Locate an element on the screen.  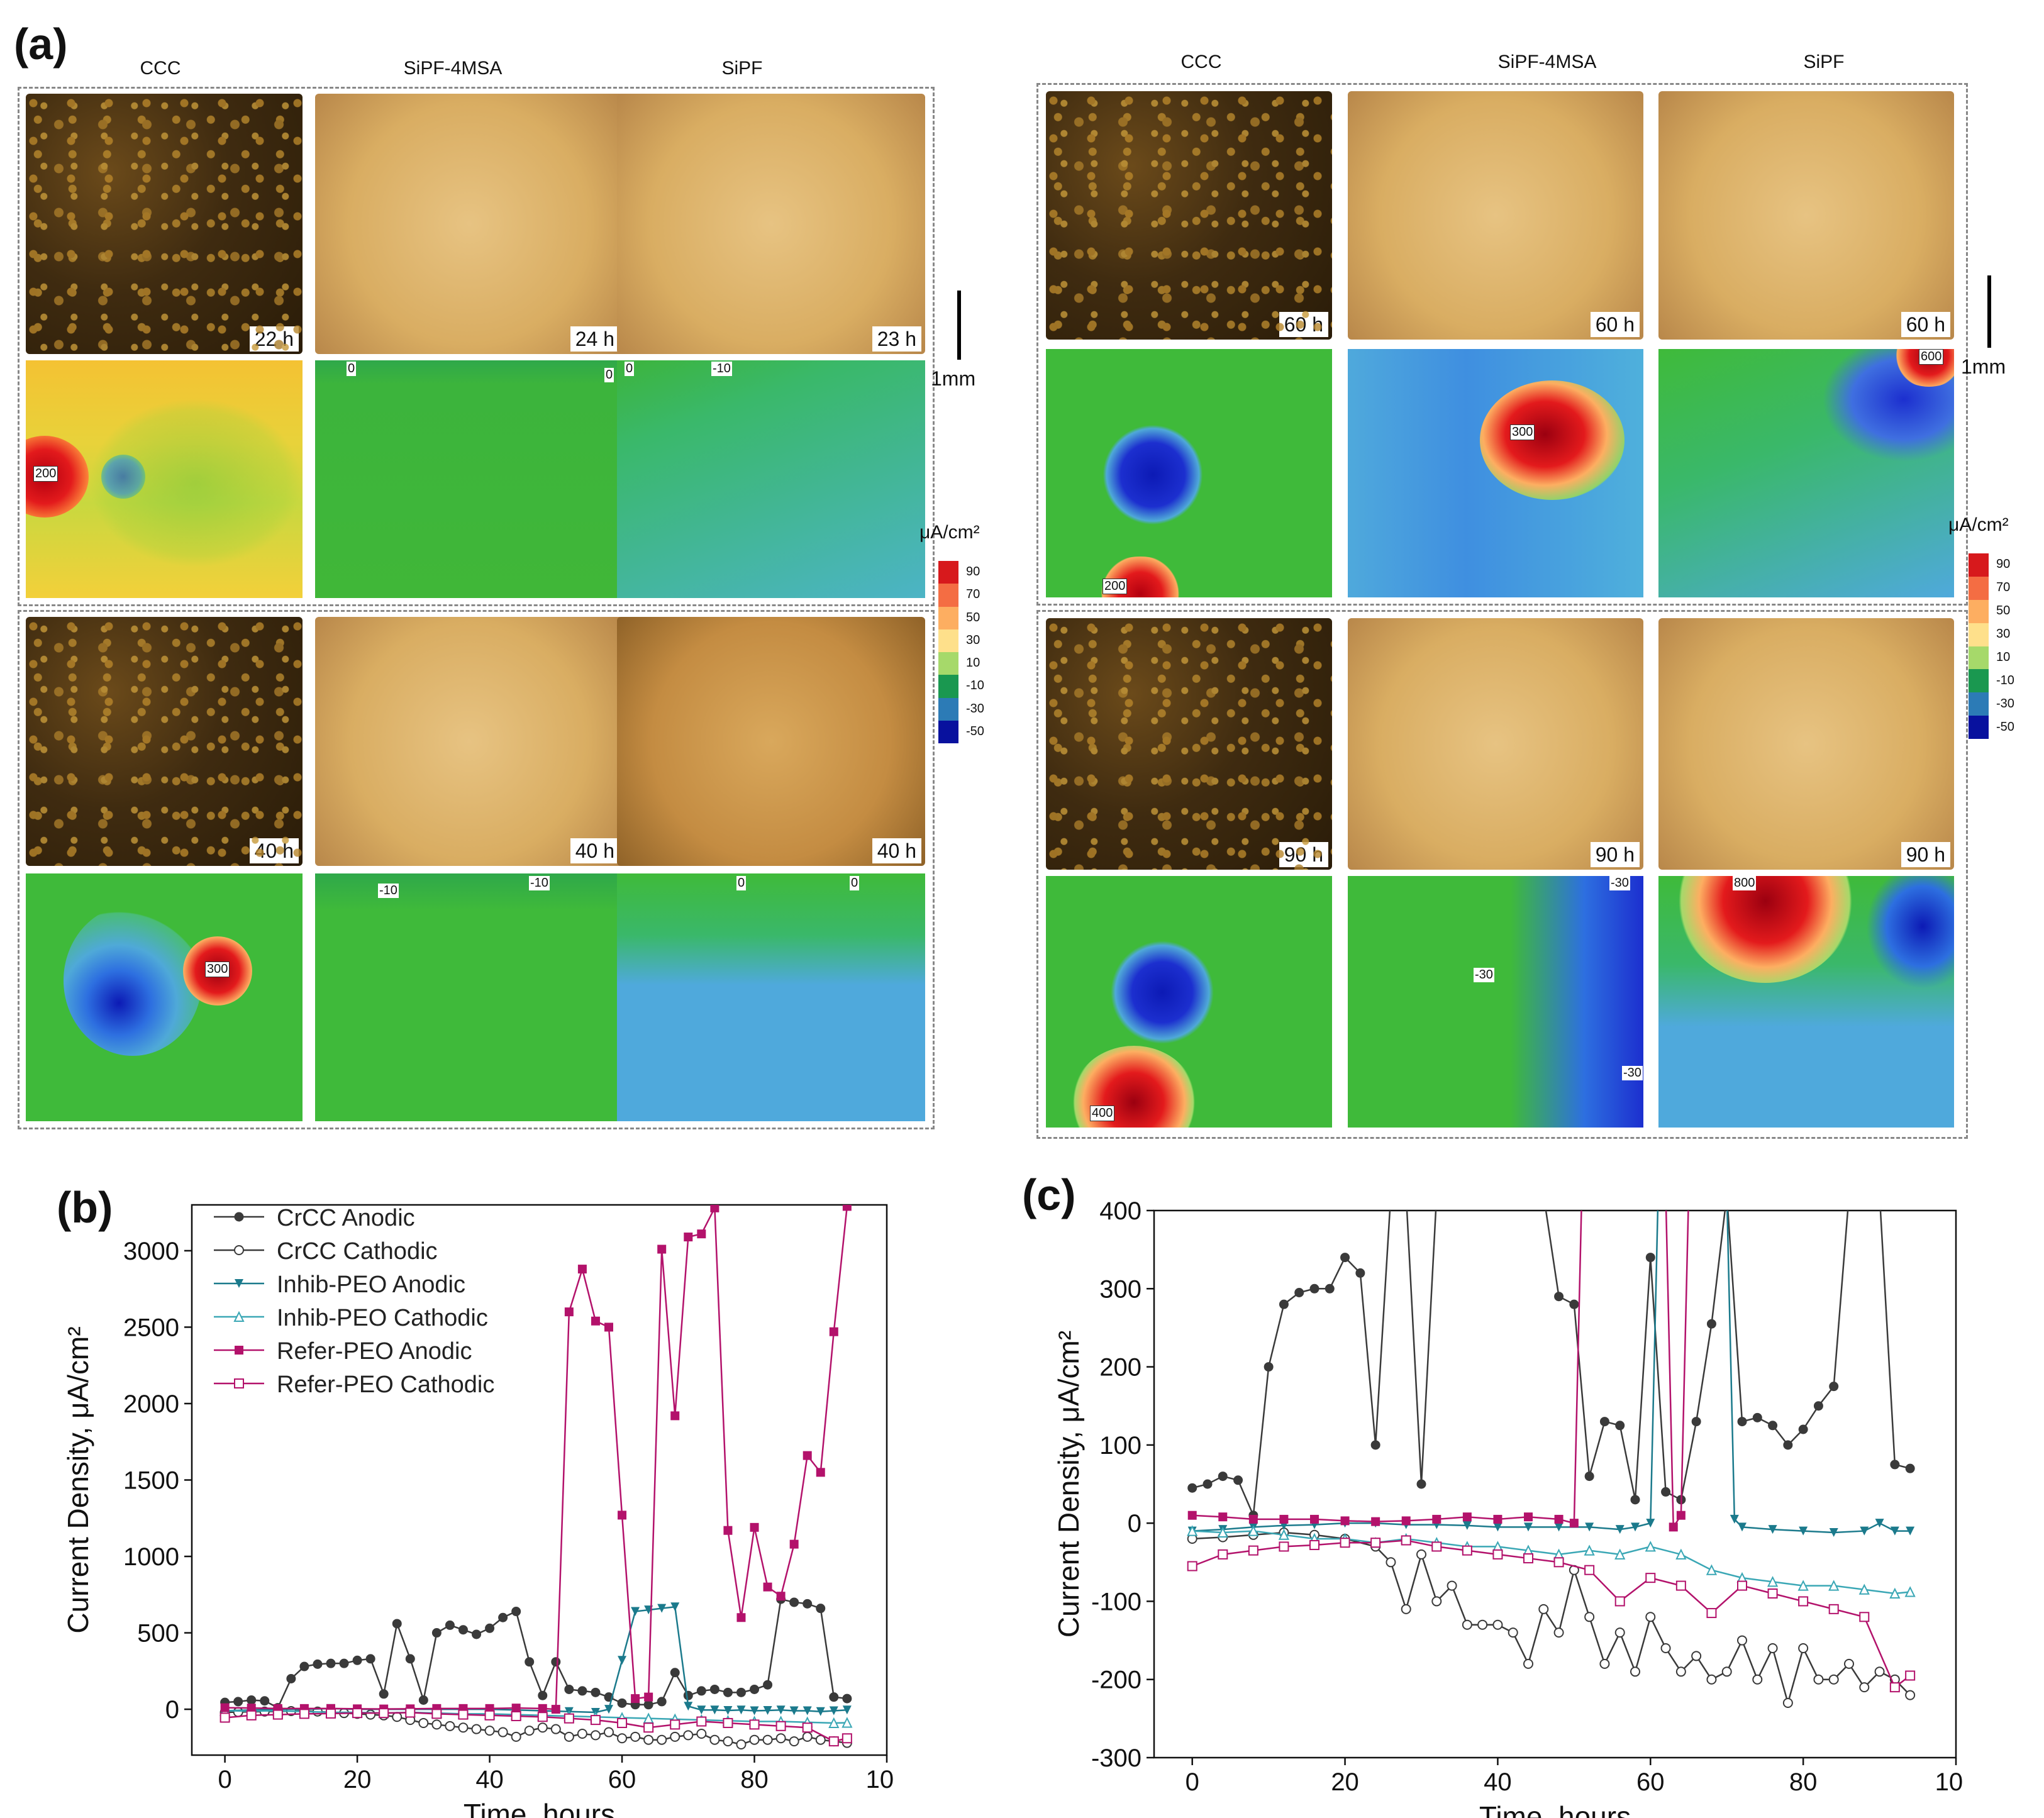
legend-label: Refer-PEO Anodic is located at coordinates (375, 1352).